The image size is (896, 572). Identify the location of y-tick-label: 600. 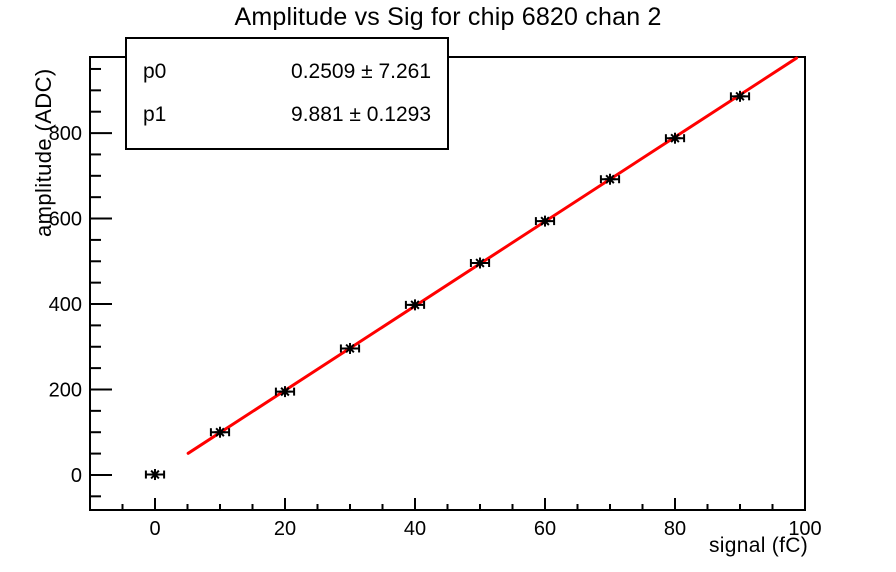
(65, 220).